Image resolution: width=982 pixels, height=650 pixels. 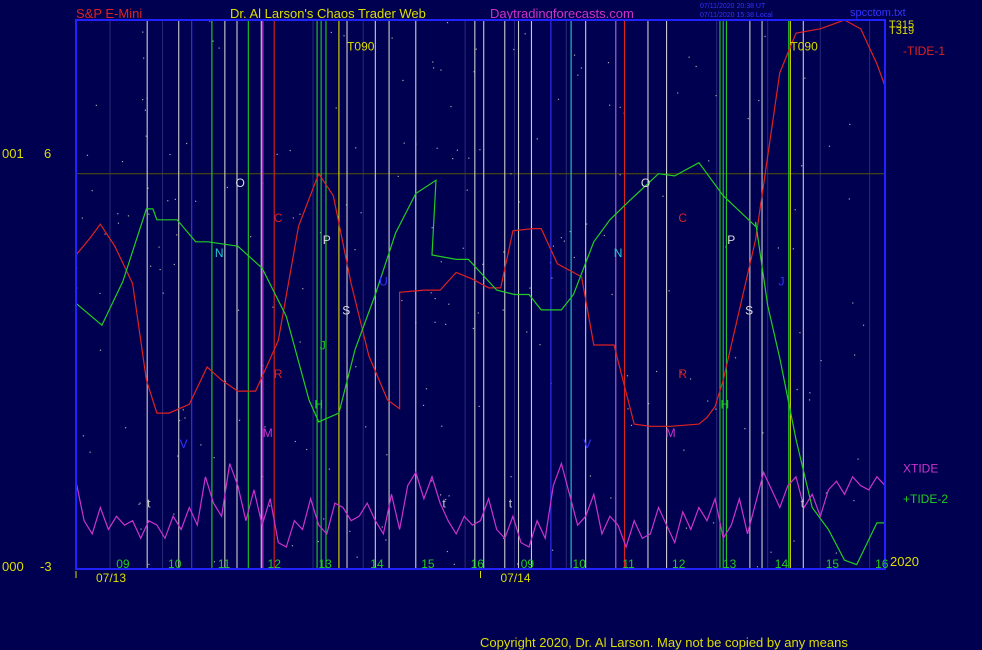 I want to click on annotation-6: U, so click(x=383, y=282).